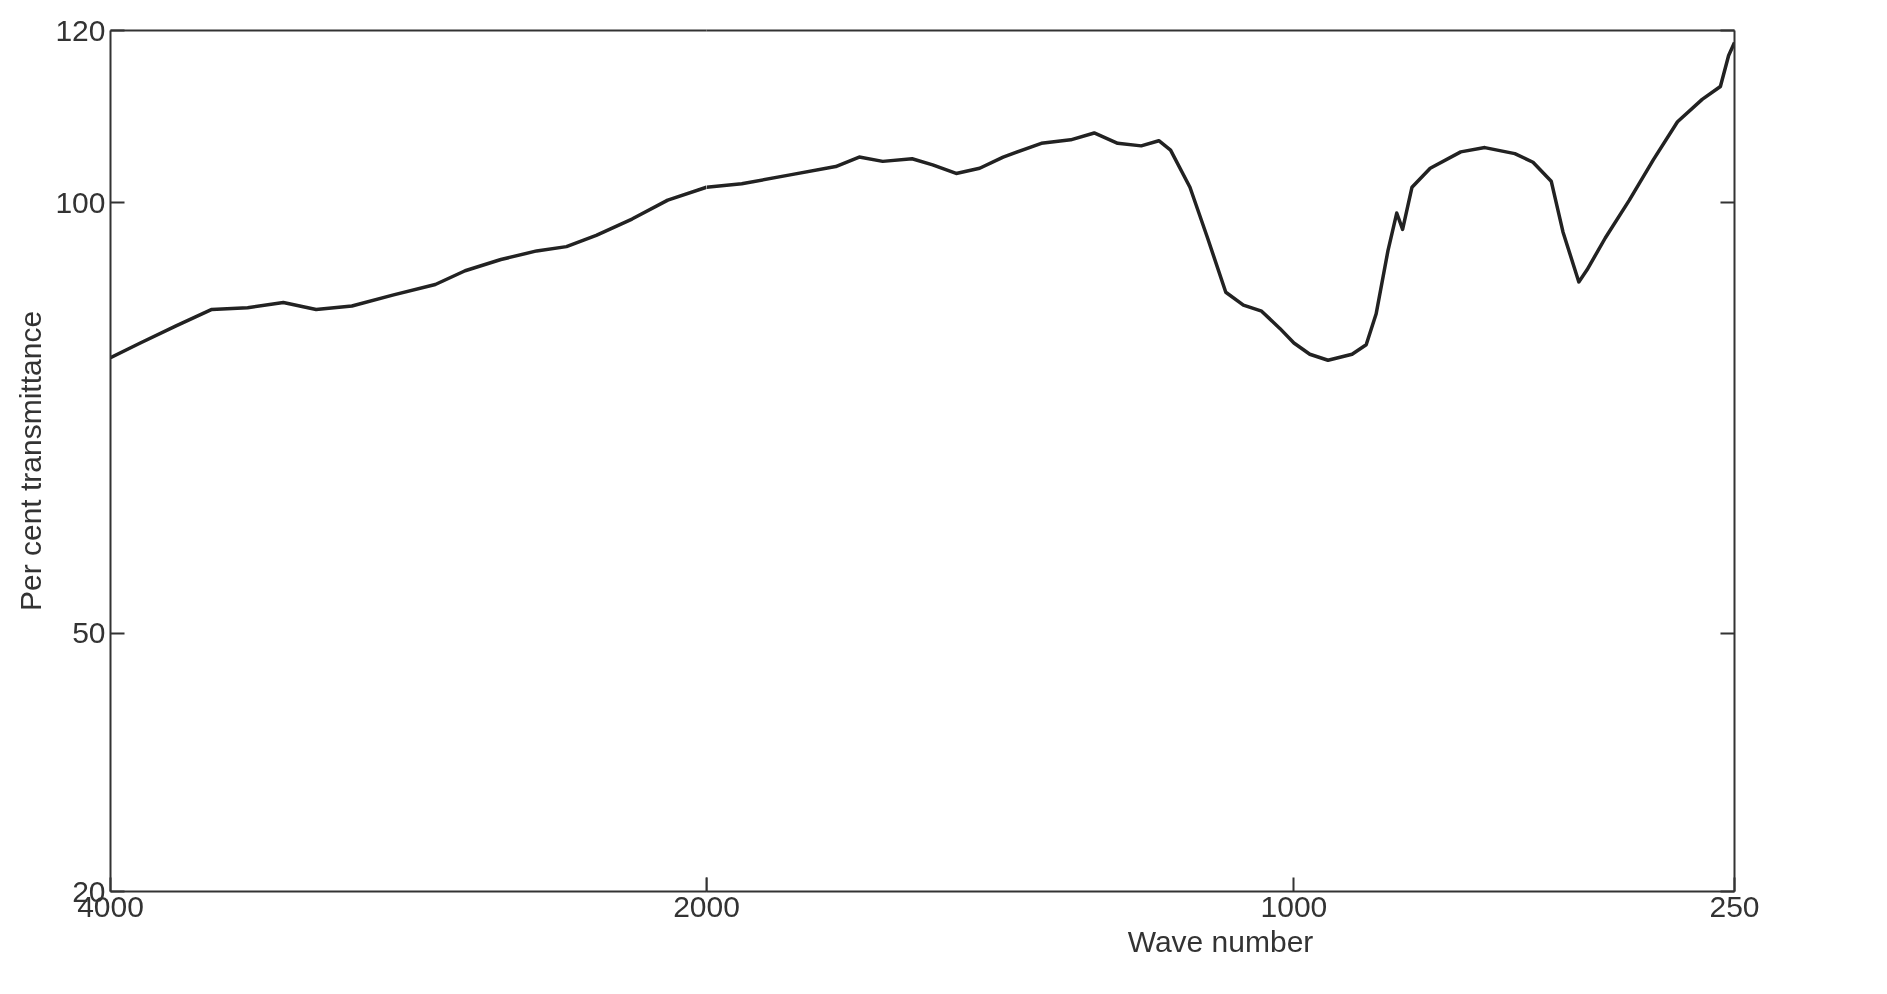 This screenshot has height=994, width=1887. I want to click on y-tick-label: 50, so click(89, 633).